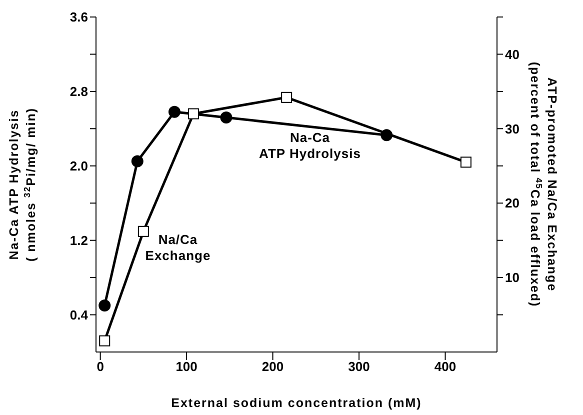  Describe the element at coordinates (100, 366) in the screenshot. I see `x-tick-label: 0` at that location.